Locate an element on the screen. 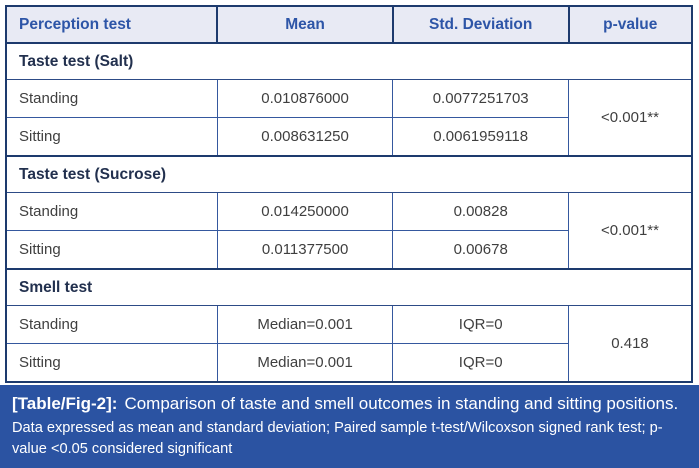 Image resolution: width=699 pixels, height=468 pixels. data-row-salt-sitting: Sitting 0.008631250 0.0061959118 is located at coordinates (348, 137).